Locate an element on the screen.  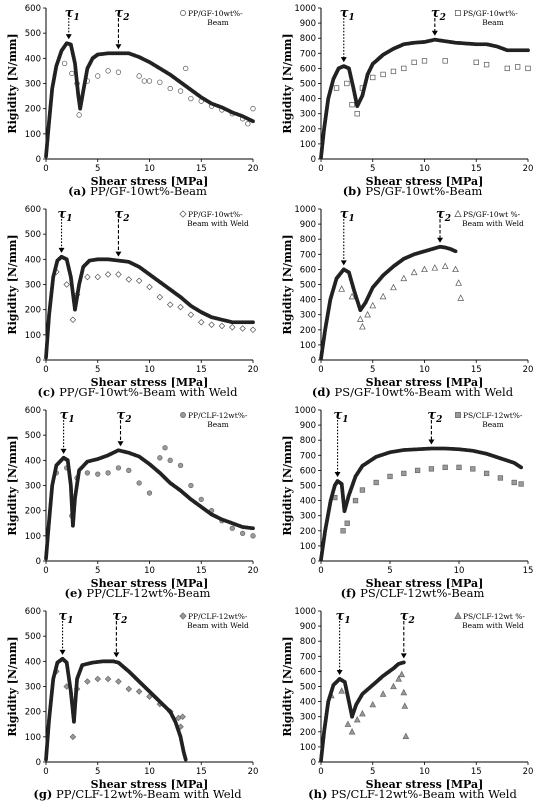
legend-text: PS/GF-10wt %- is located at coordinates (492, 214).